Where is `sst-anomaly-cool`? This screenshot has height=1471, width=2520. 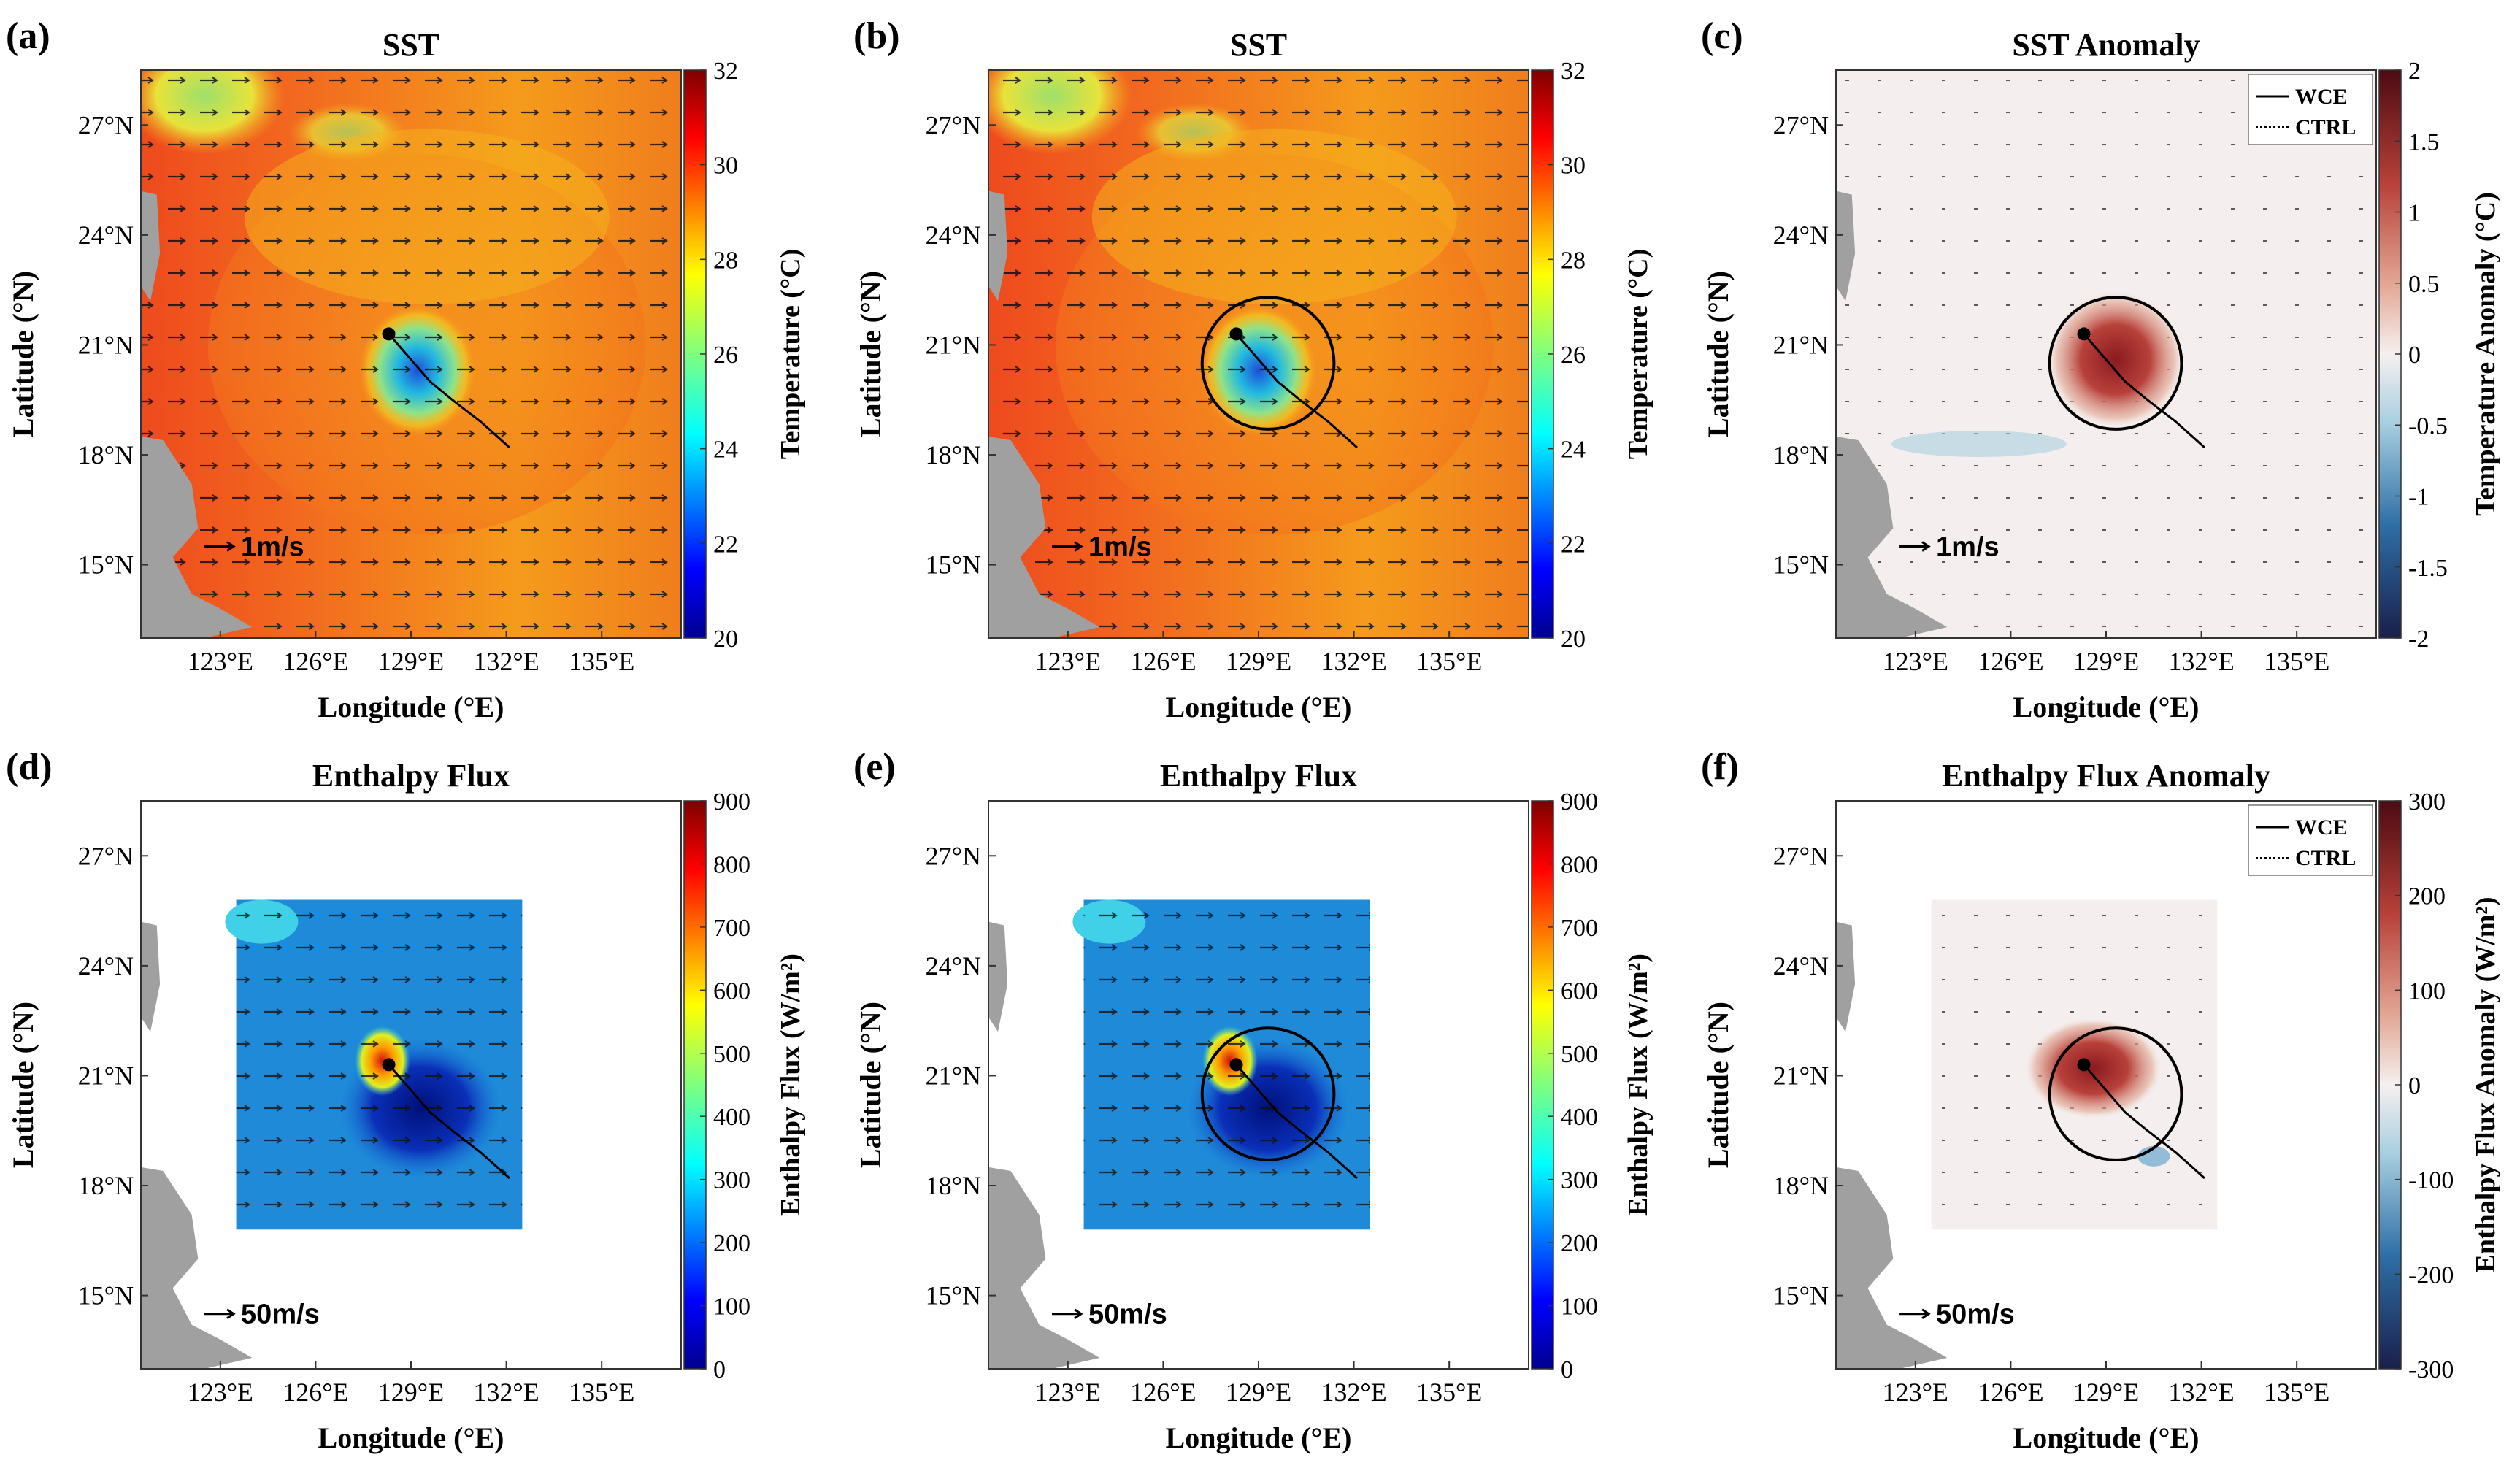 sst-anomaly-cool is located at coordinates (1979, 443).